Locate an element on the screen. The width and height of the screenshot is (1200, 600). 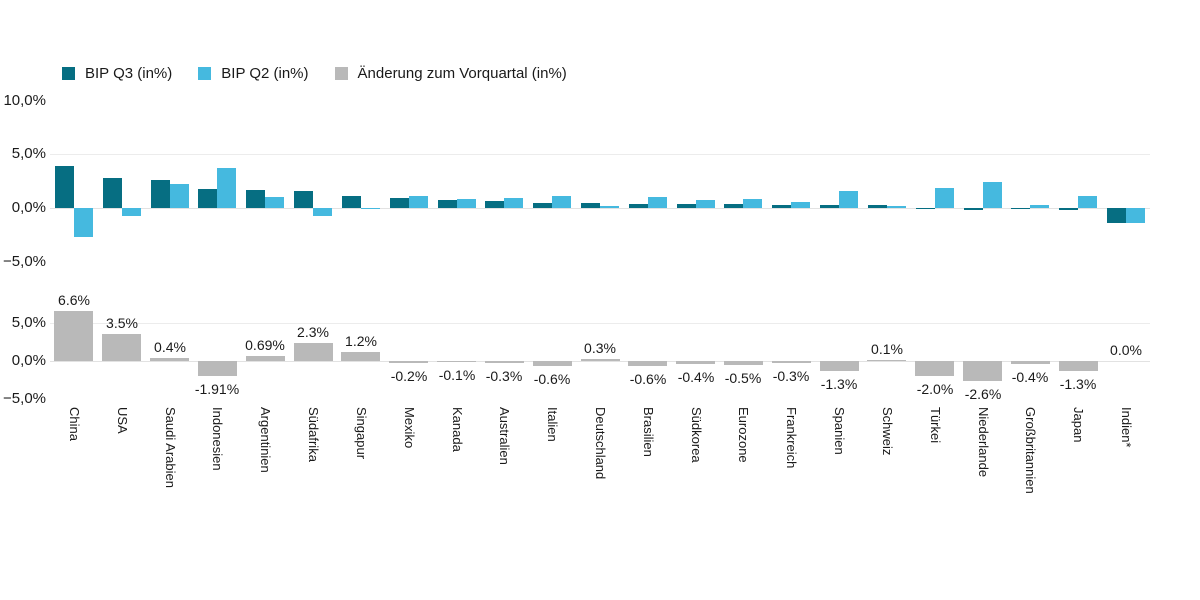
bar-q3-Kanada is located at coordinates (447, 204).